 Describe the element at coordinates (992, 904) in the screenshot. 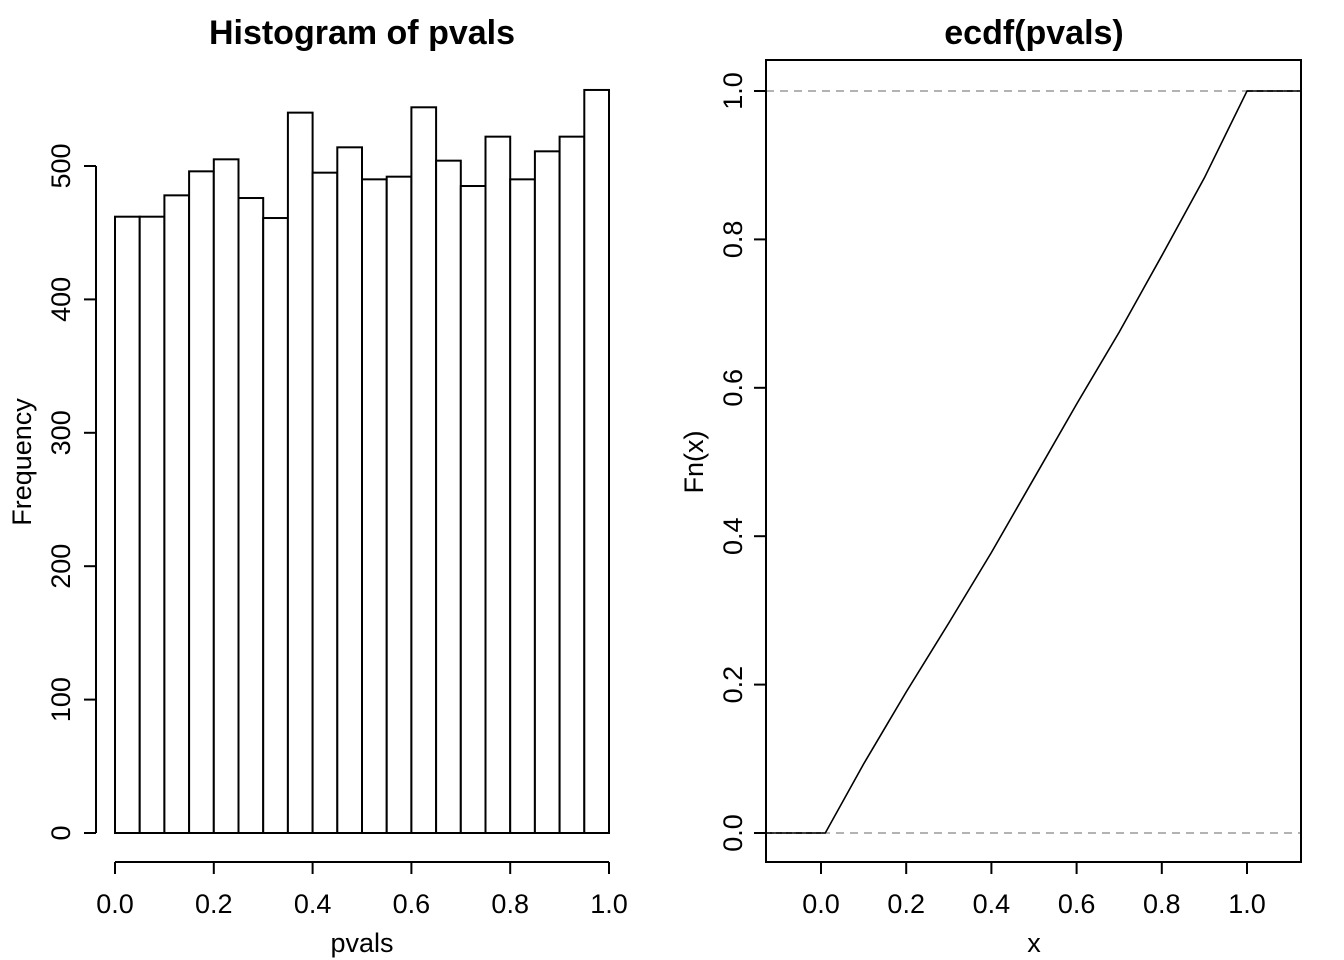

I see `ecdf-x-tick-label: 0.4` at that location.